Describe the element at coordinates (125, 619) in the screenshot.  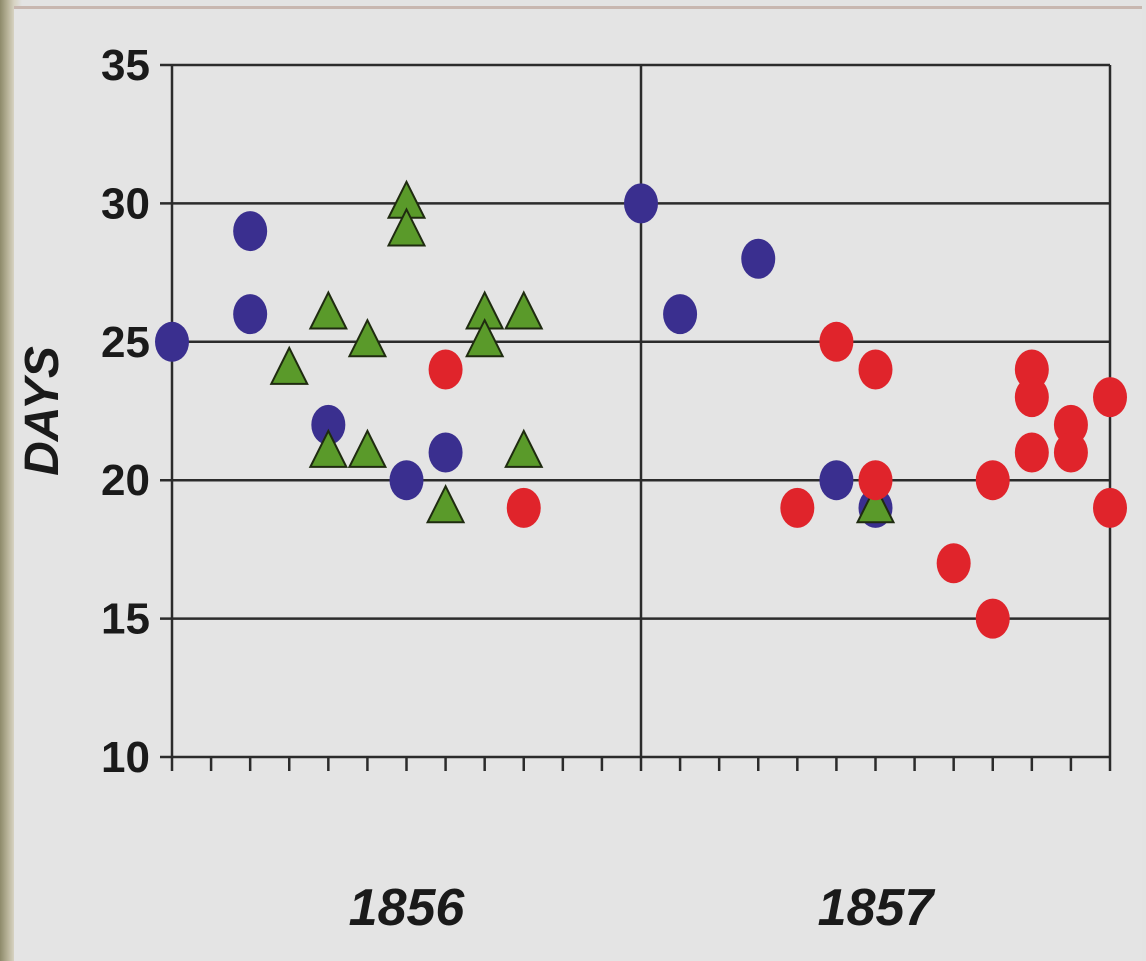
I see `y-tick-label-15: 15` at that location.